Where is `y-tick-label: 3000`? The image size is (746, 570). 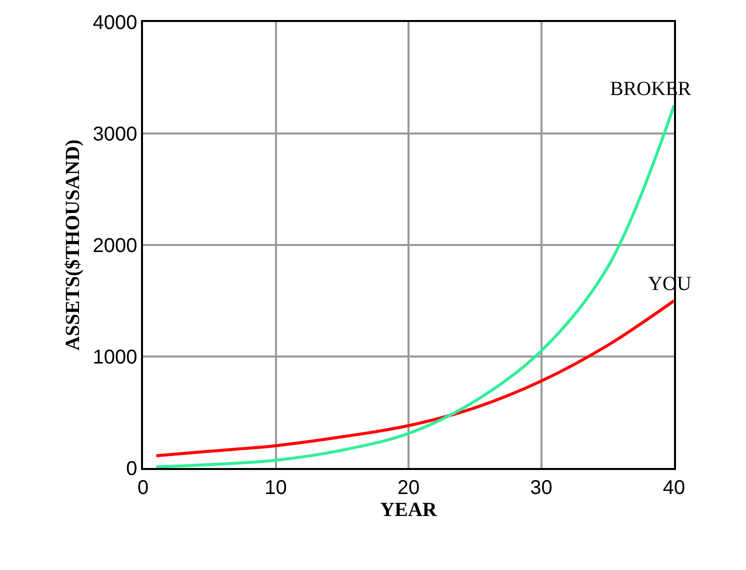
y-tick-label: 3000 is located at coordinates (115, 135).